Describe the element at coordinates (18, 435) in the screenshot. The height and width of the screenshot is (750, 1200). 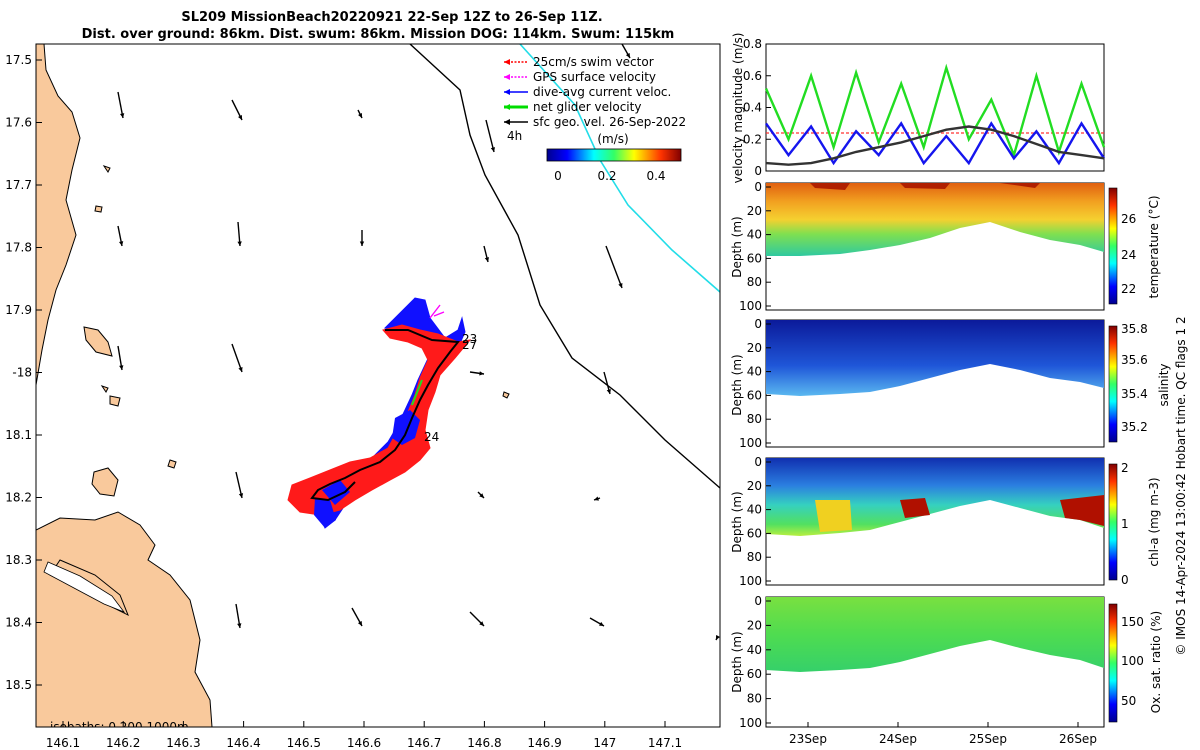
I see `map-ytick-label: 18.1` at that location.